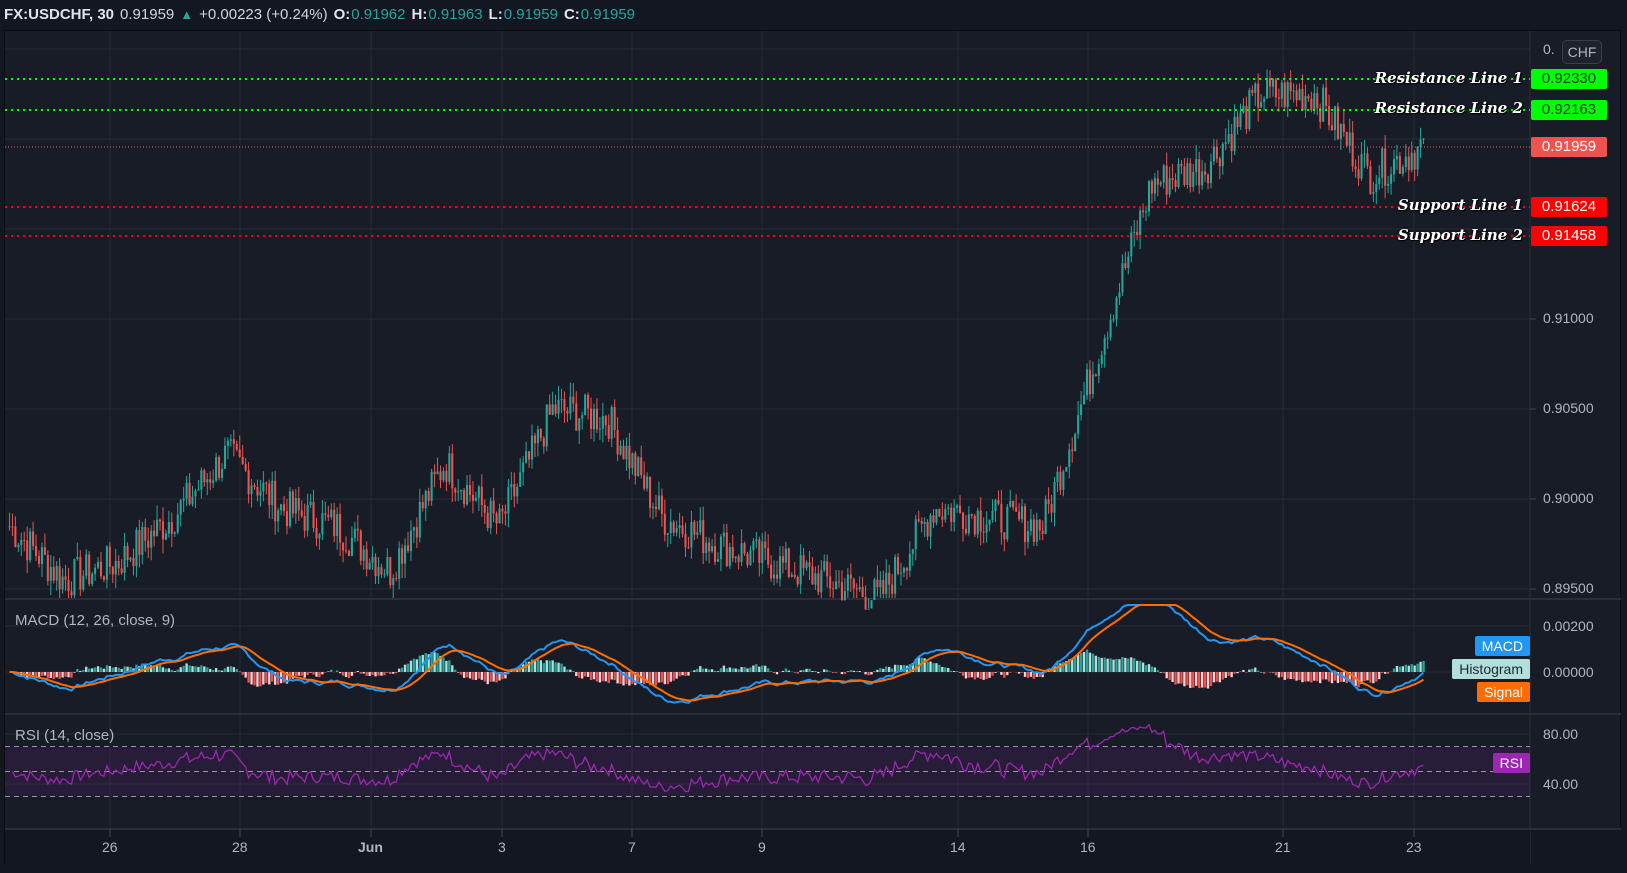 Image resolution: width=1627 pixels, height=873 pixels. I want to click on time-tick: 14, so click(958, 847).